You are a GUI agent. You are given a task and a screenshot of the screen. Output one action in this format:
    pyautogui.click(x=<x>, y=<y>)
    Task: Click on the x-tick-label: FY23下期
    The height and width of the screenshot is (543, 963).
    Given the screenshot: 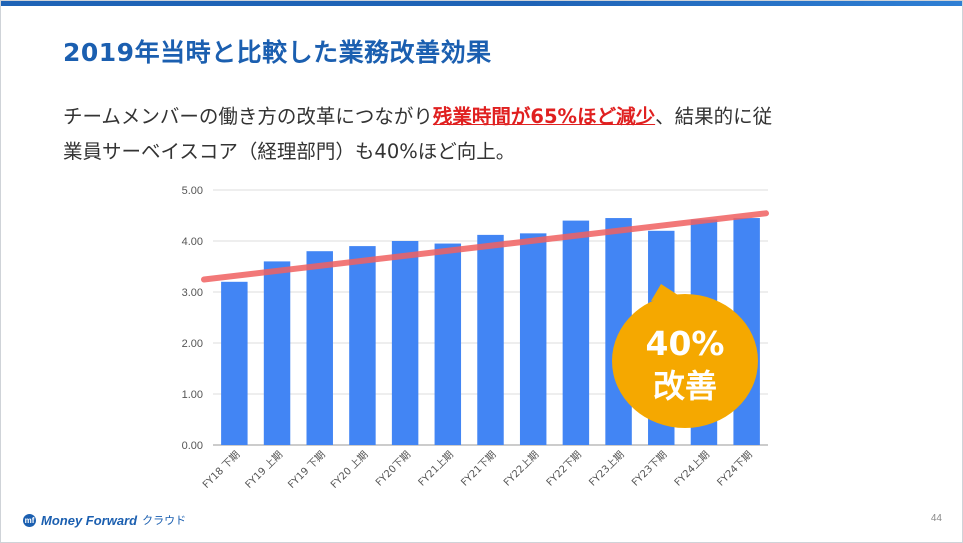 What is the action you would take?
    pyautogui.click(x=649, y=469)
    